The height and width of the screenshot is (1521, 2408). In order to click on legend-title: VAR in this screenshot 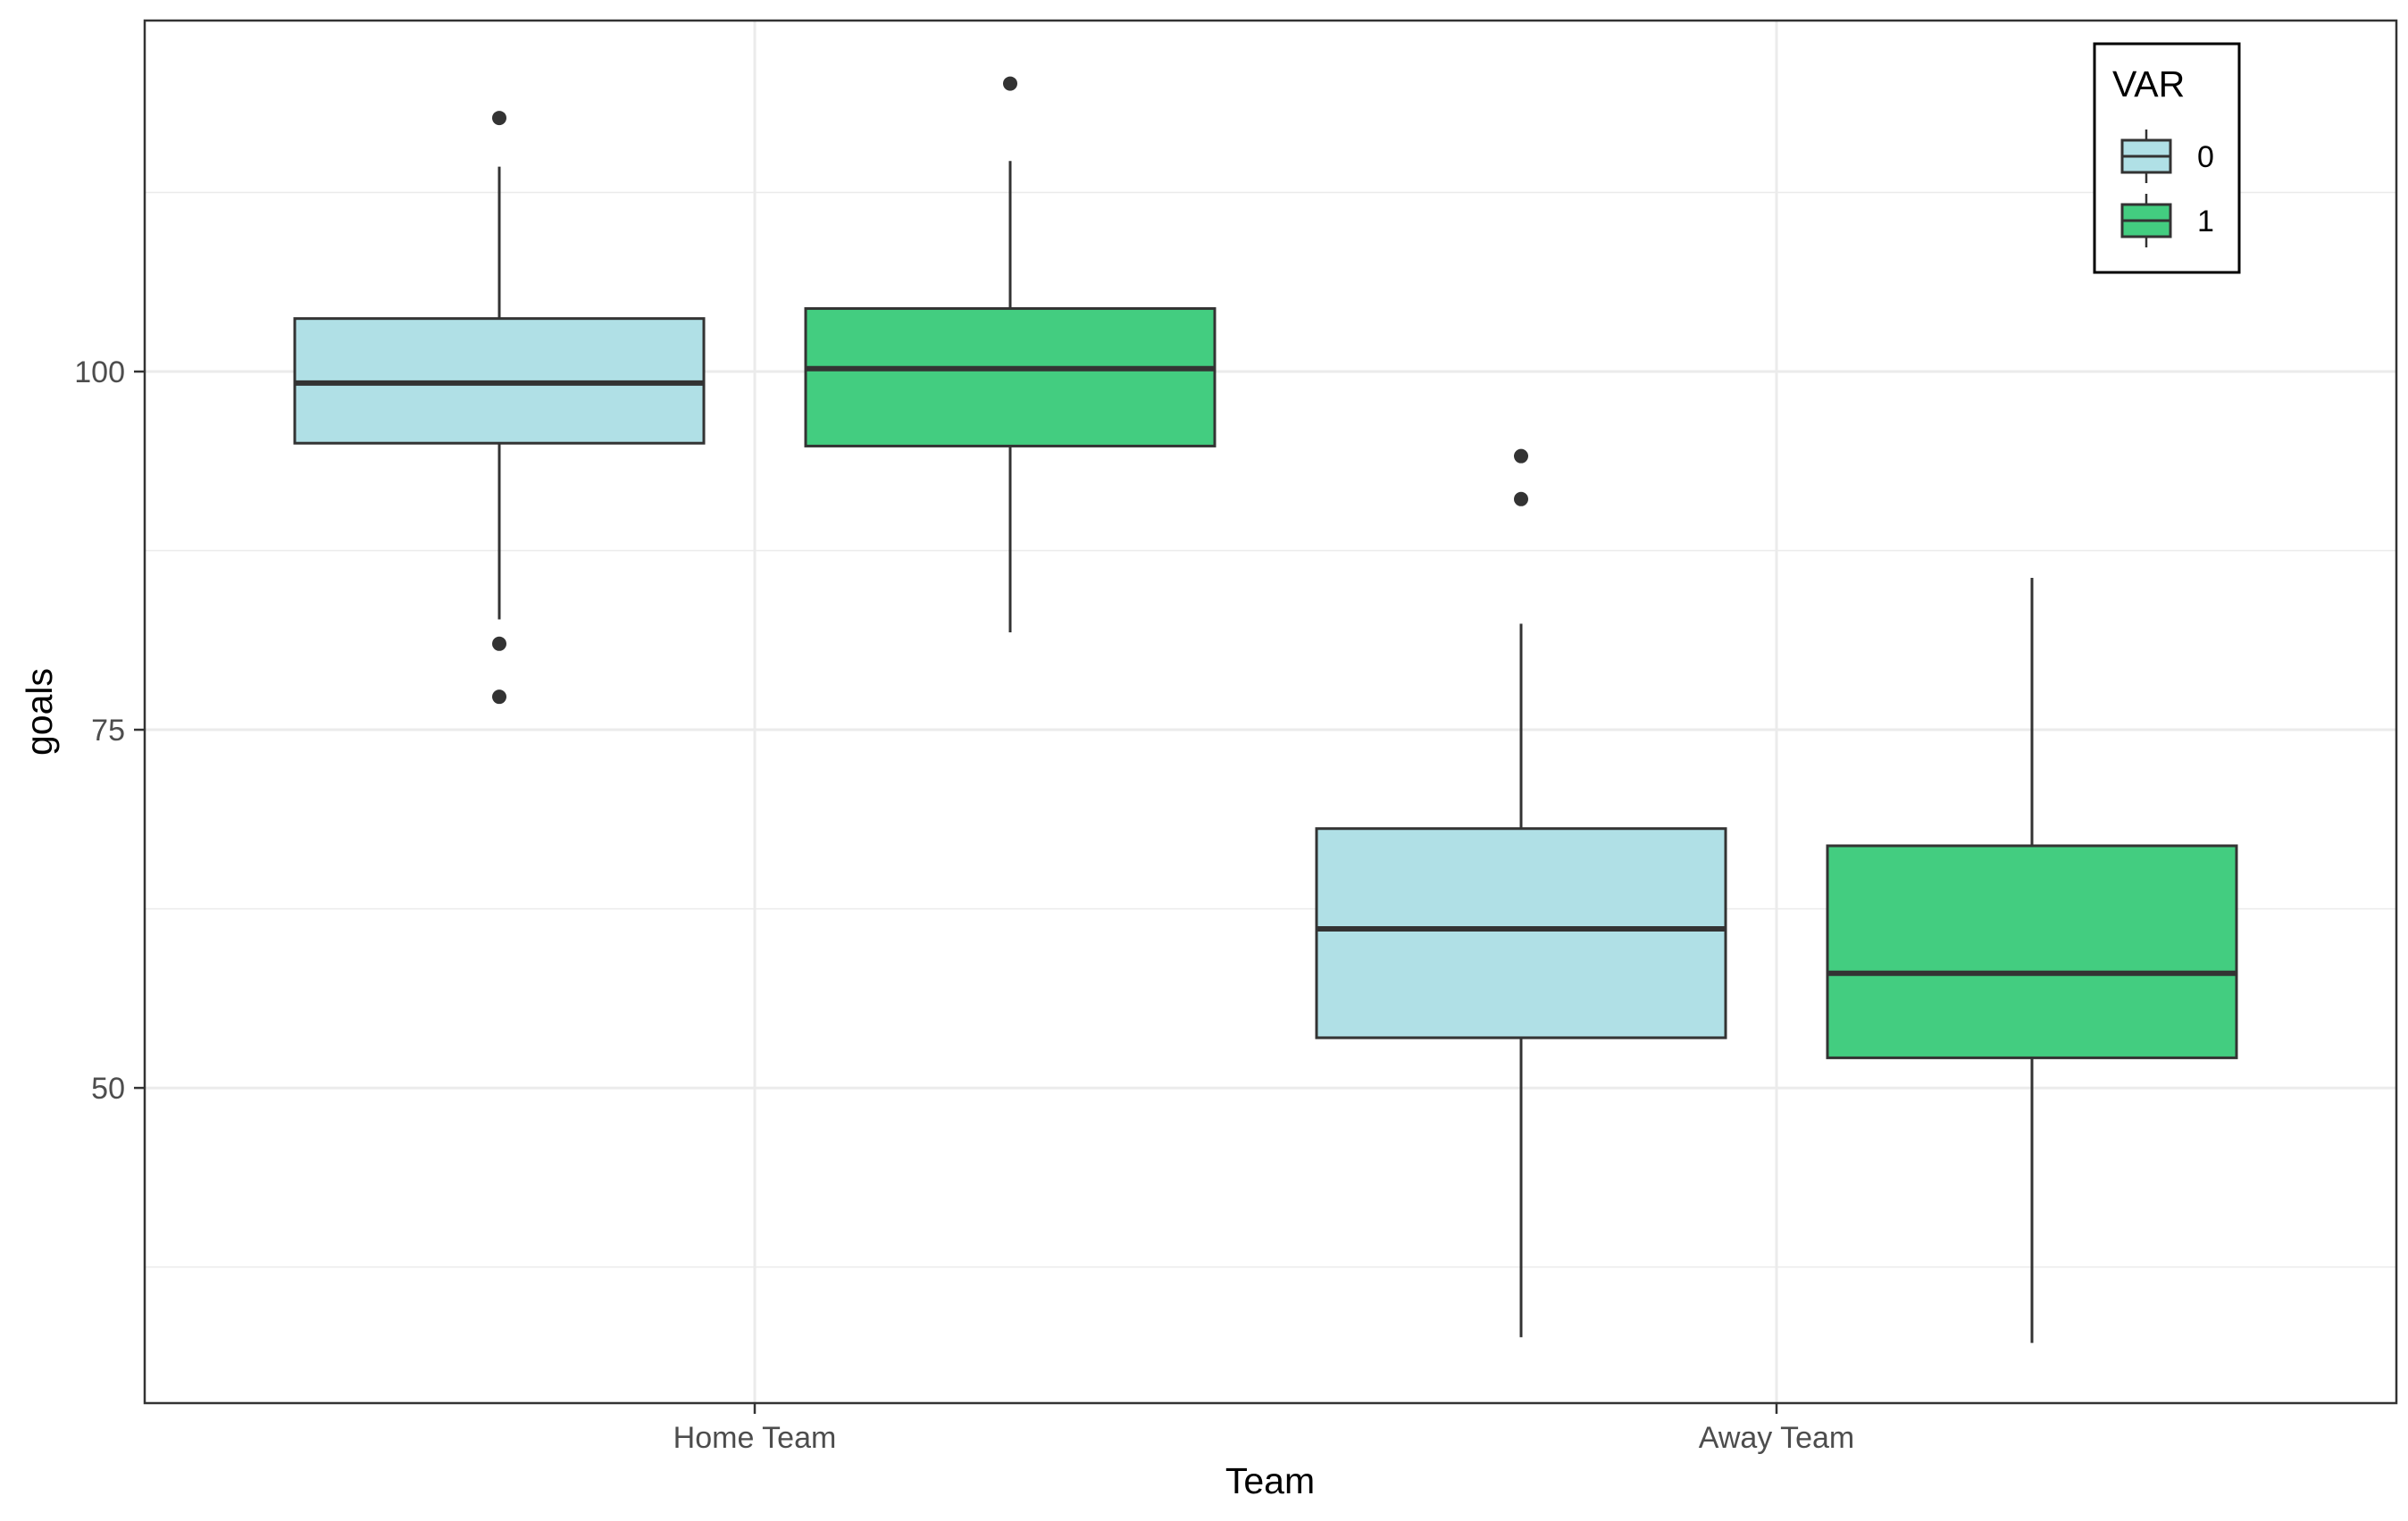, I will do `click(2148, 83)`.